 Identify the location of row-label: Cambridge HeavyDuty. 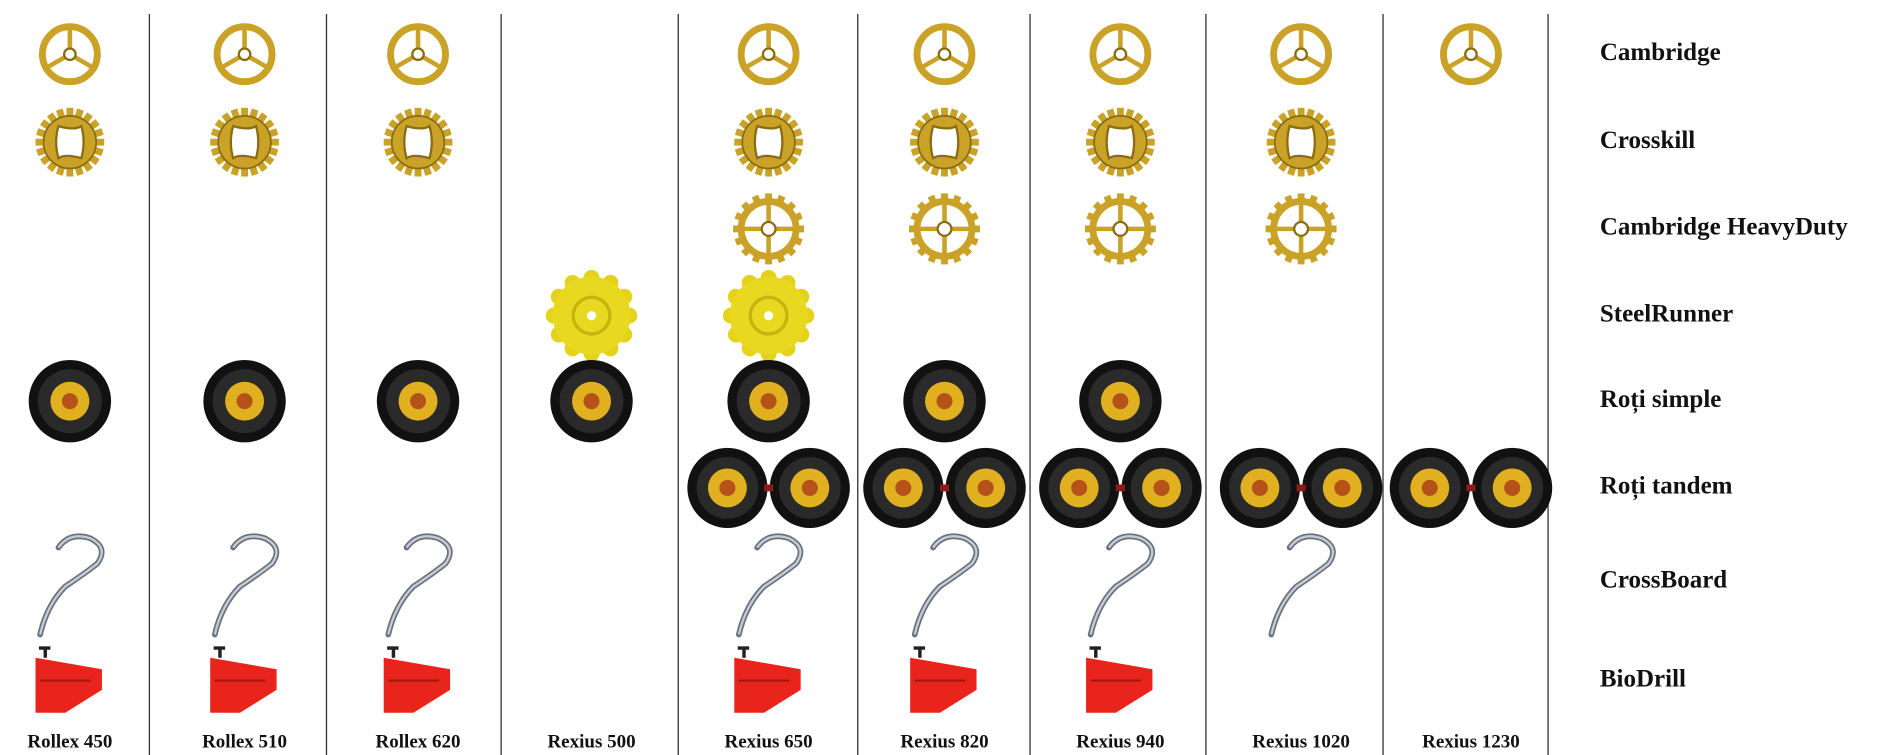
(1724, 227).